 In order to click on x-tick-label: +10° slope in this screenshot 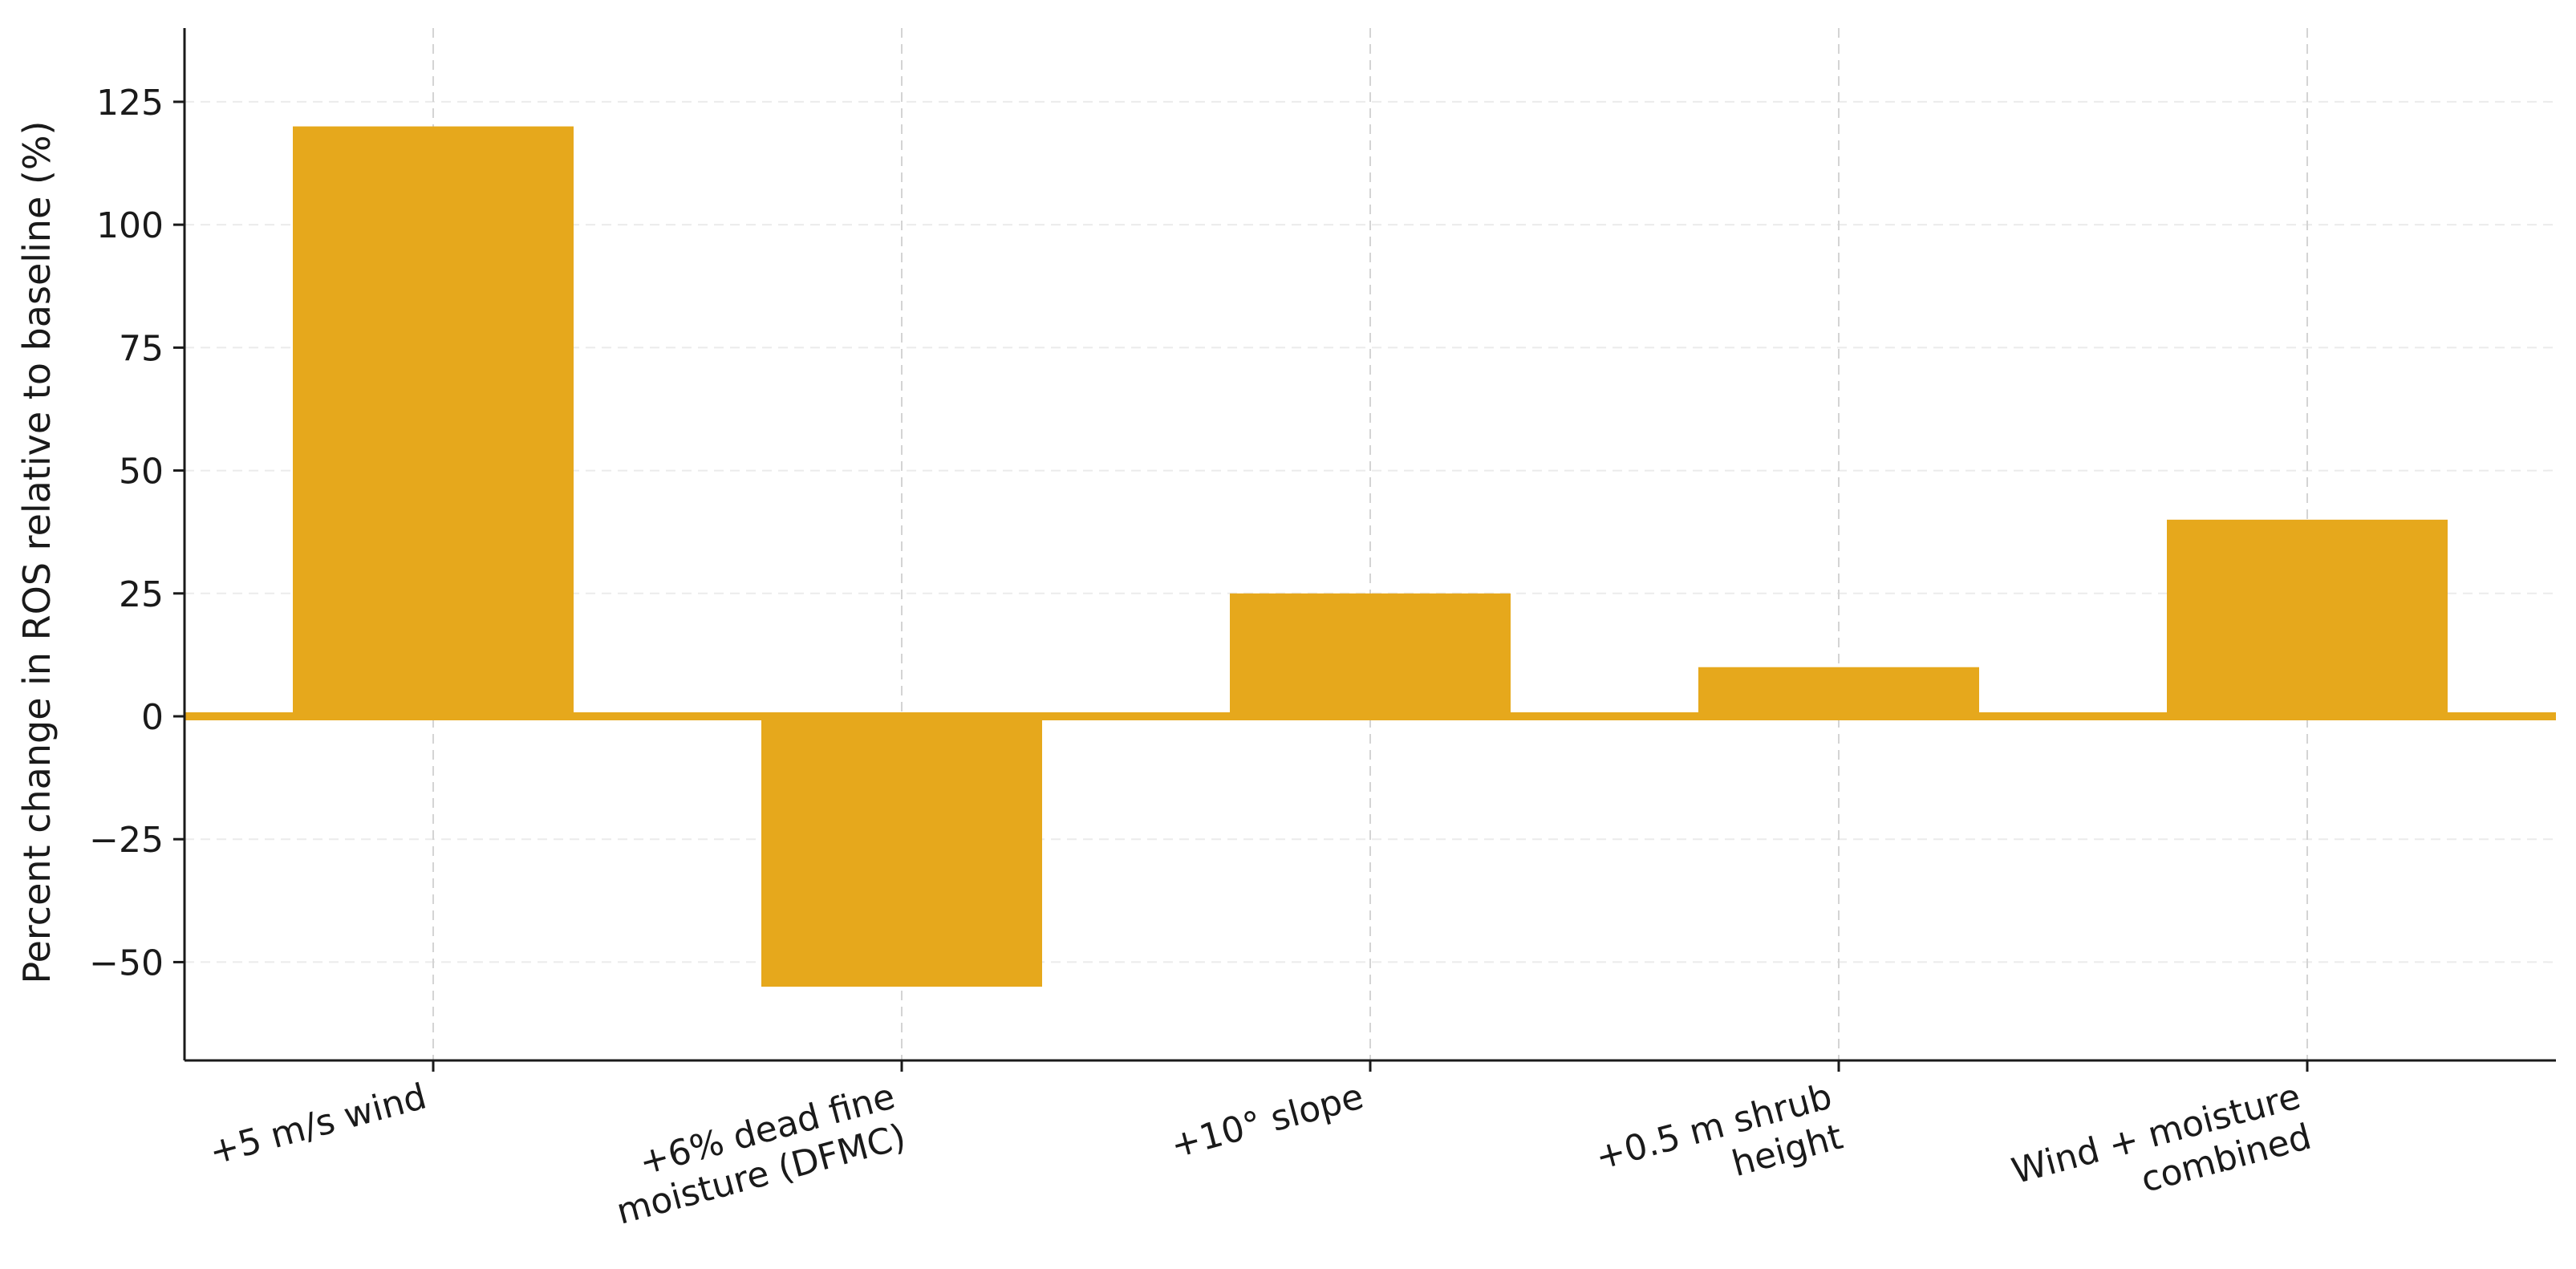, I will do `click(1267, 1121)`.